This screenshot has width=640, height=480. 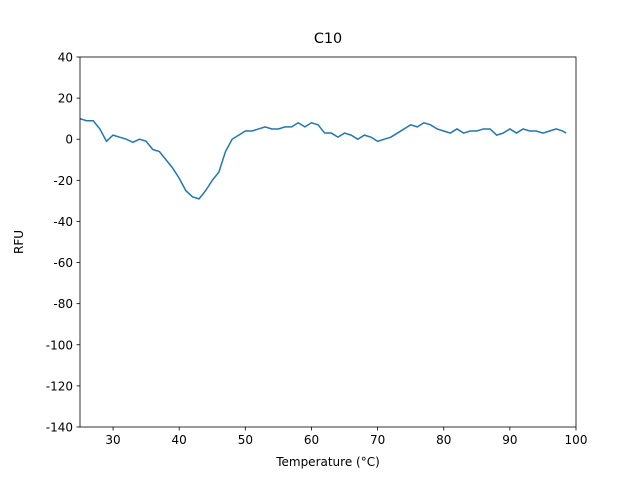 I want to click on x-tick-label: 50, so click(x=245, y=440).